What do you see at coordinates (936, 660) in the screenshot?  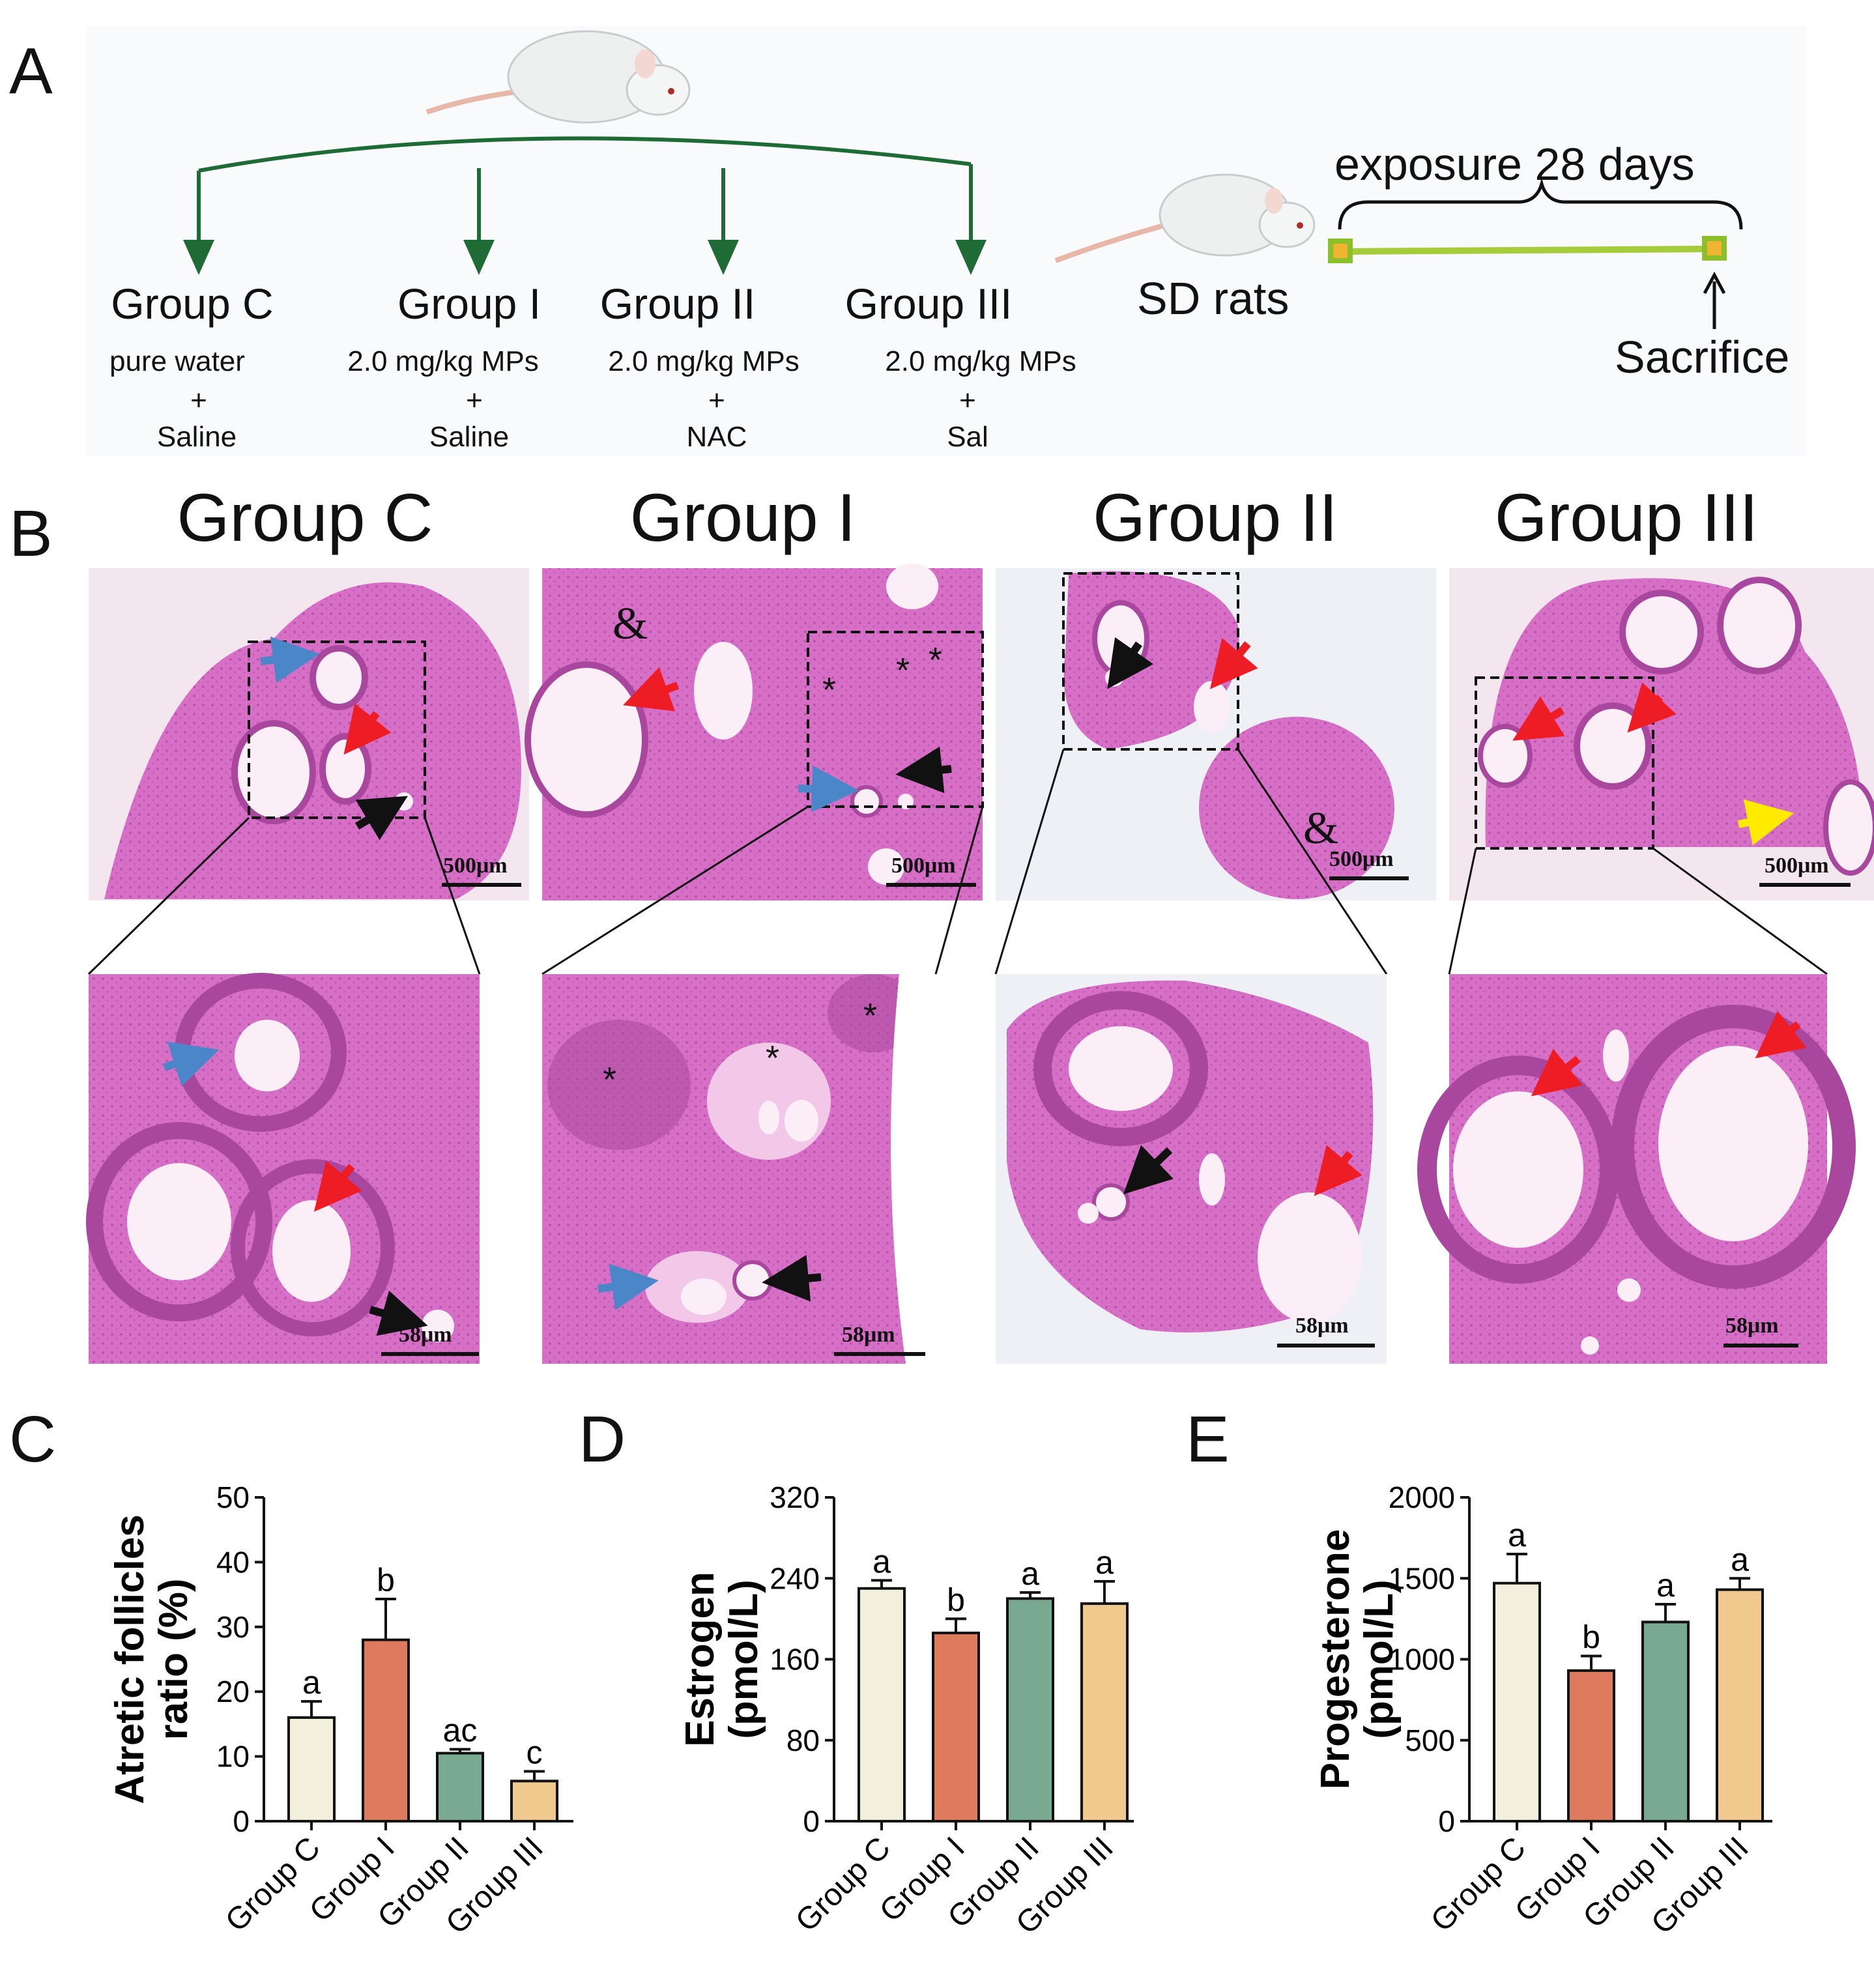 I see `star-marker-group-i-3: *` at bounding box center [936, 660].